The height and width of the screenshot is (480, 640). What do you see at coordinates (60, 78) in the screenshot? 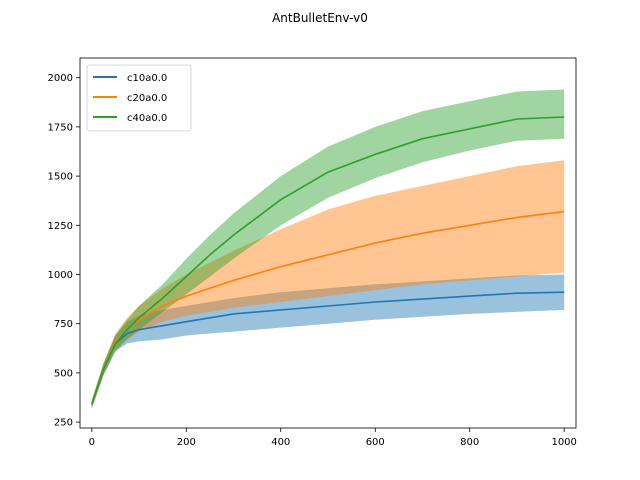
I see `y-tick-label-8: 2000` at bounding box center [60, 78].